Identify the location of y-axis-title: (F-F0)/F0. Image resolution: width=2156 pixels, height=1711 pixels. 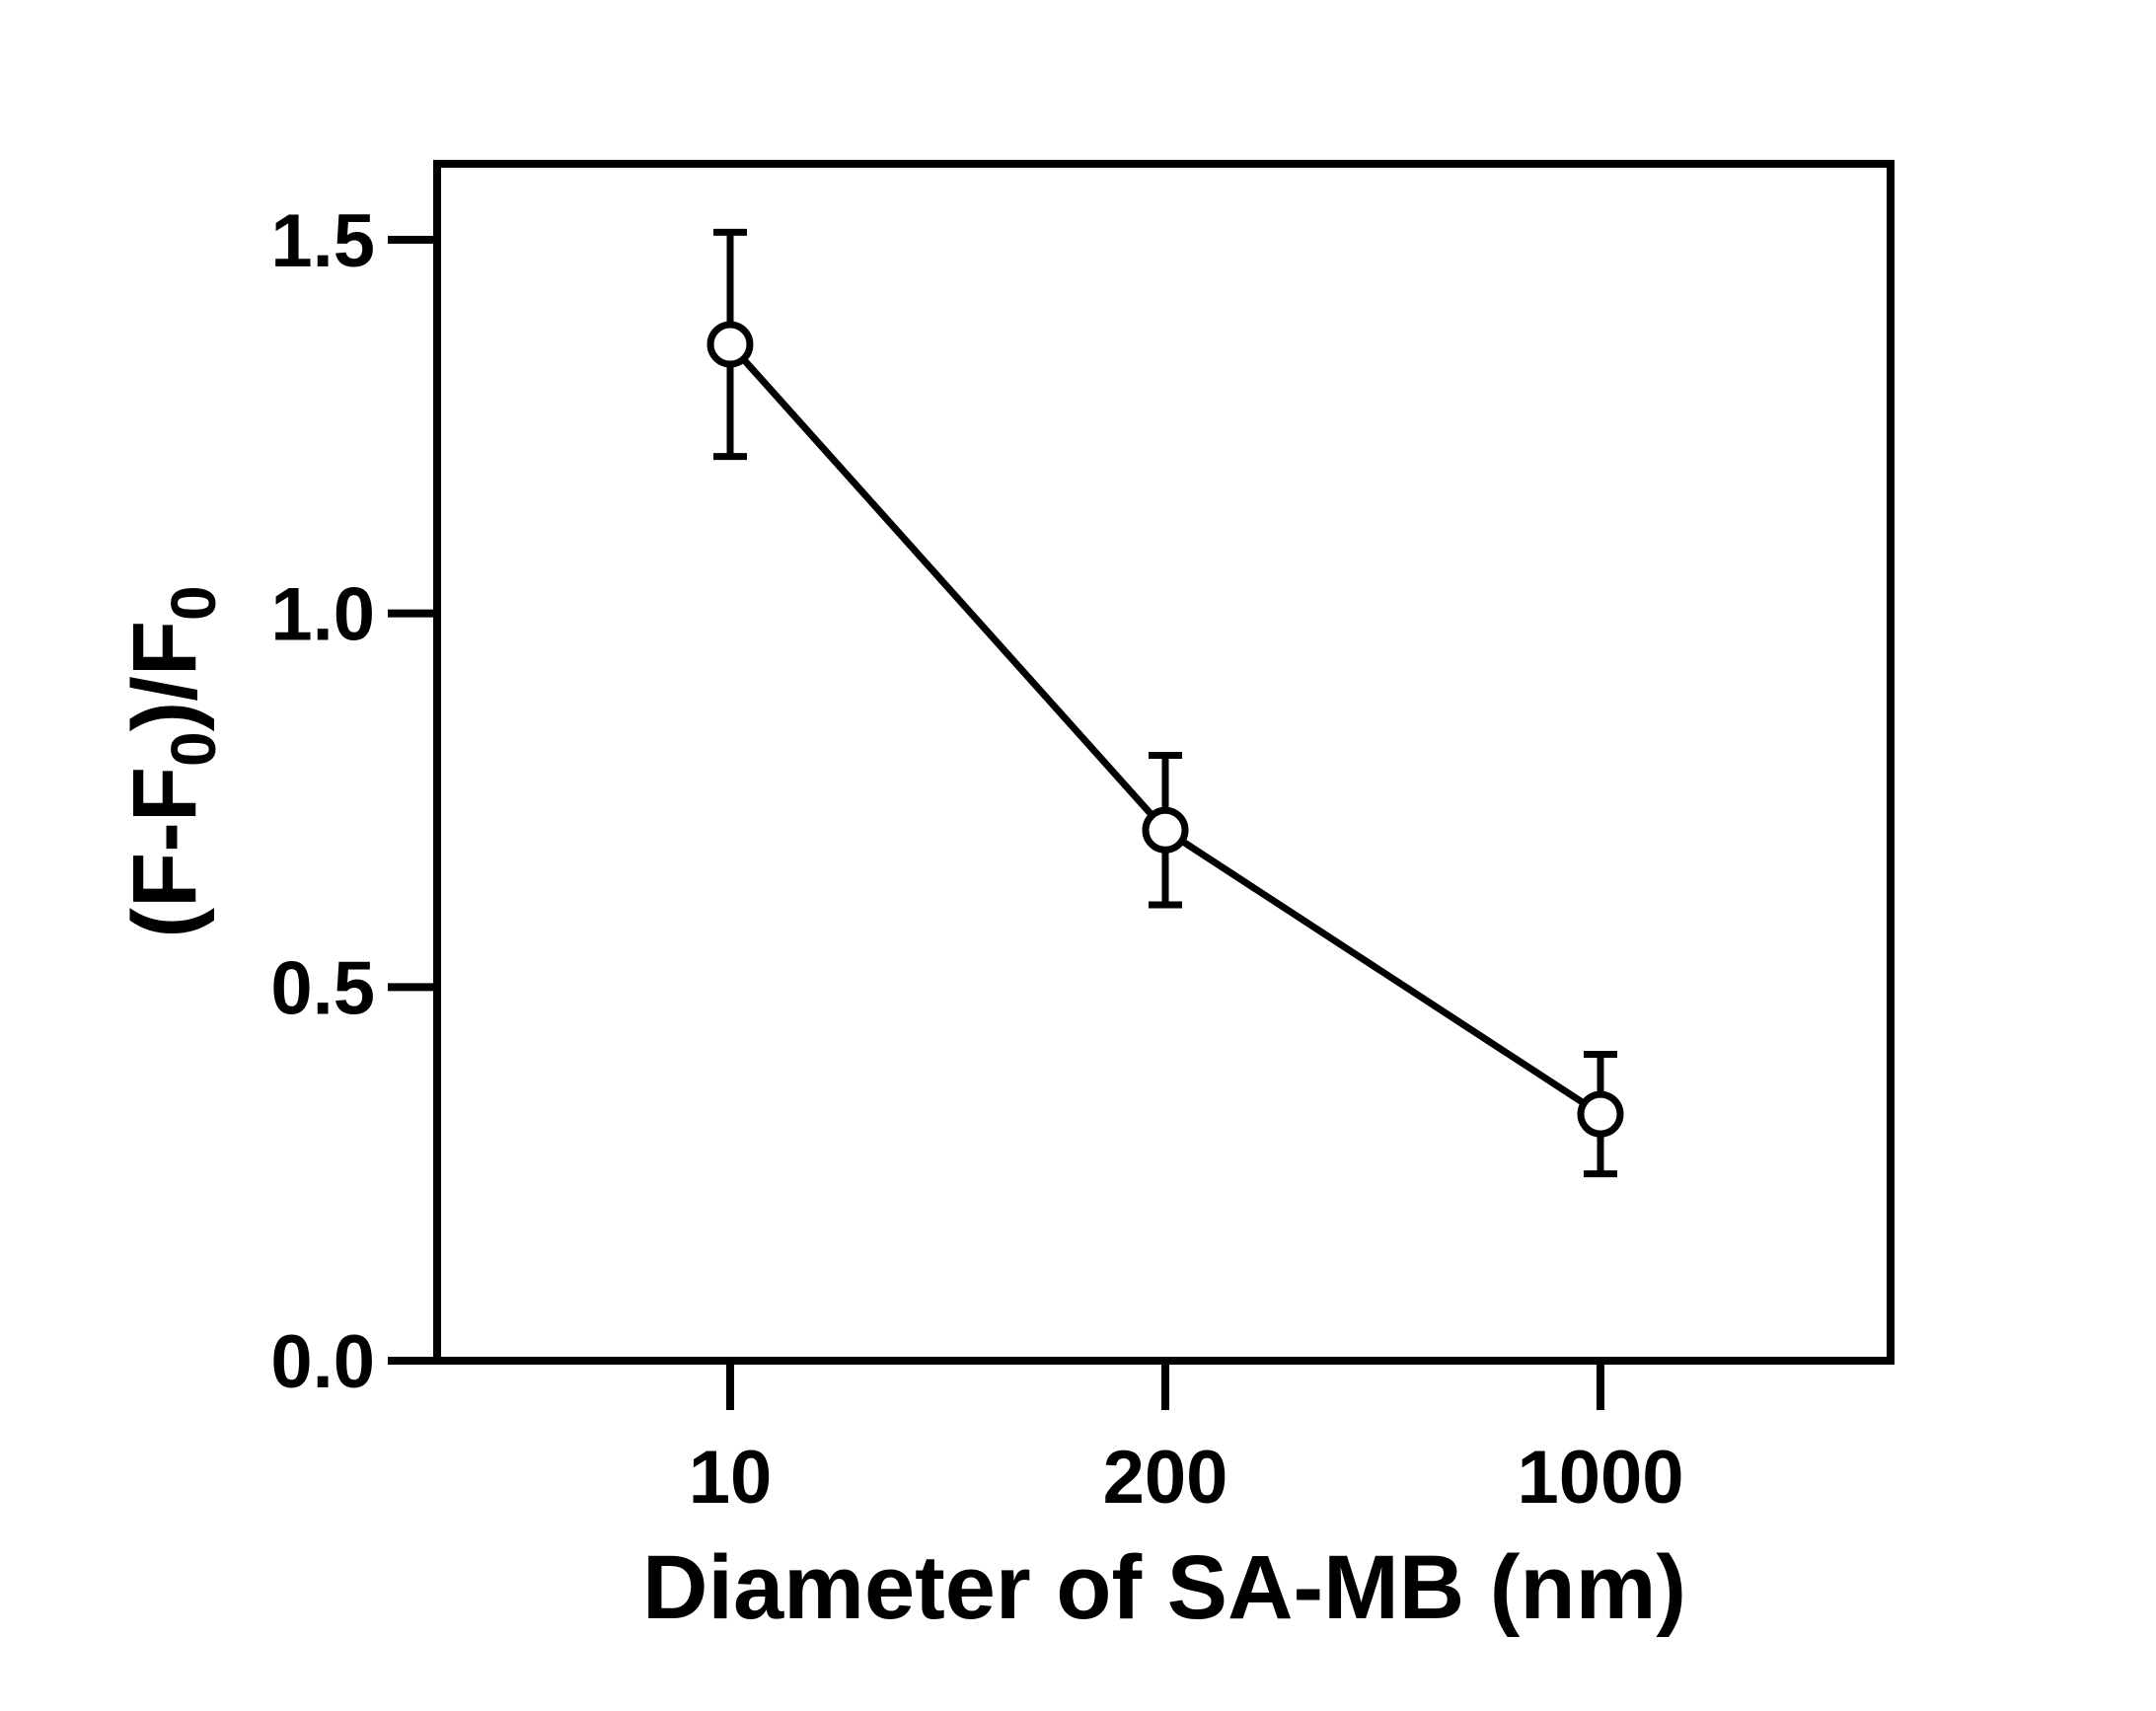
(171, 761).